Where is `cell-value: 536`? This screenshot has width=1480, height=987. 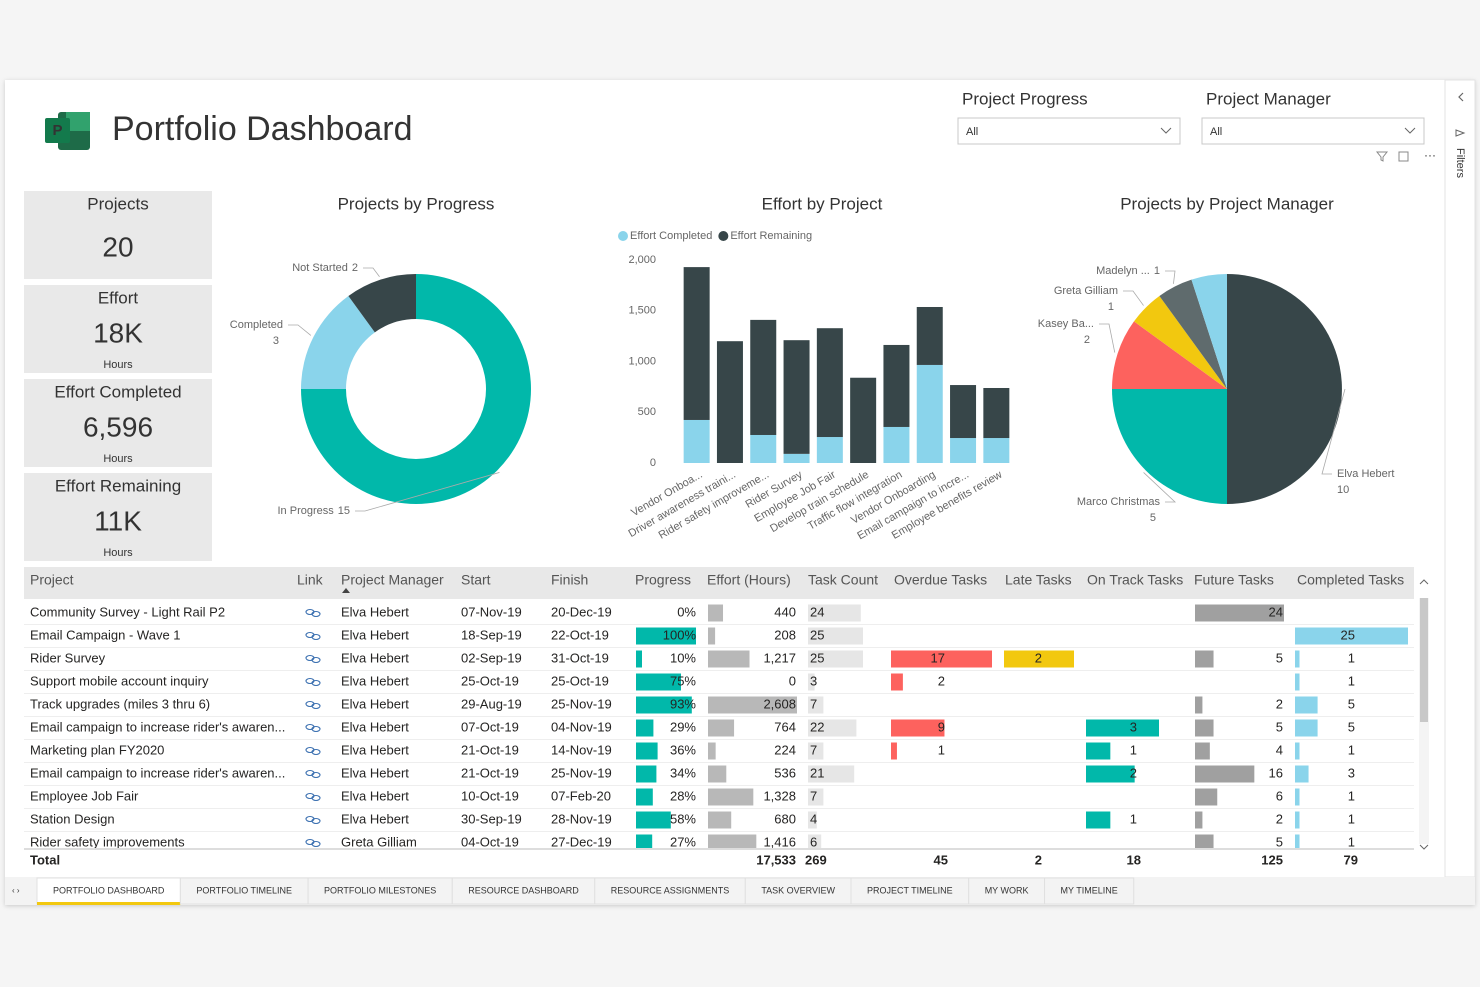 cell-value: 536 is located at coordinates (785, 772).